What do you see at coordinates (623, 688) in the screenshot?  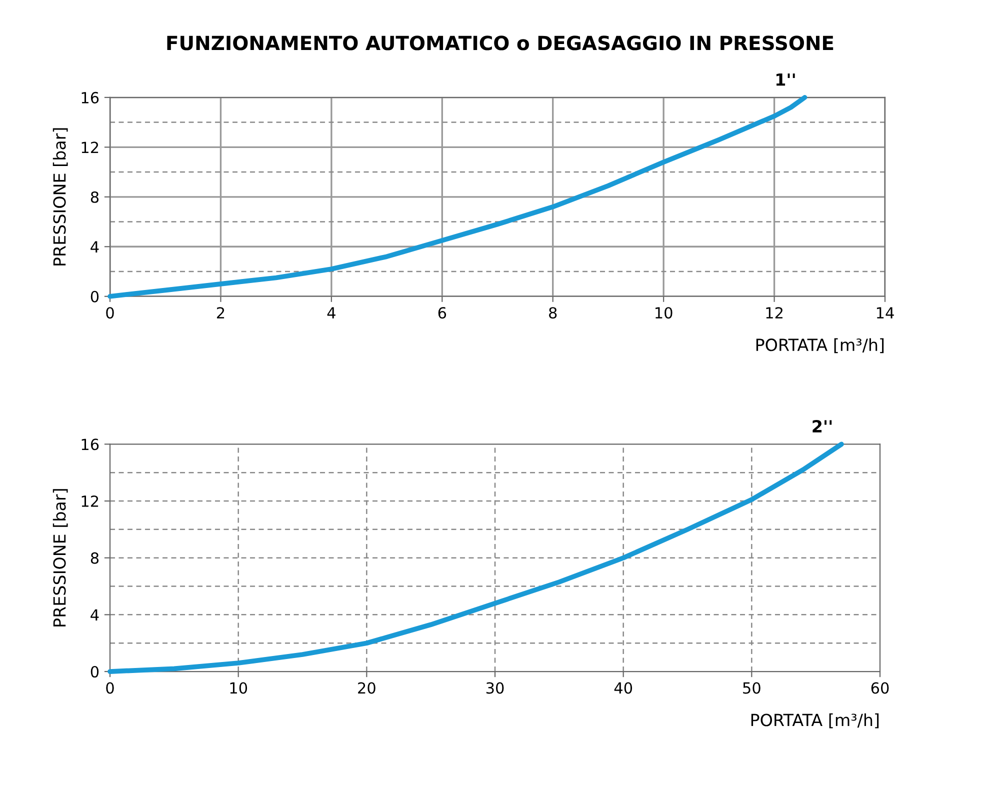 I see `x-tick-label: 40` at bounding box center [623, 688].